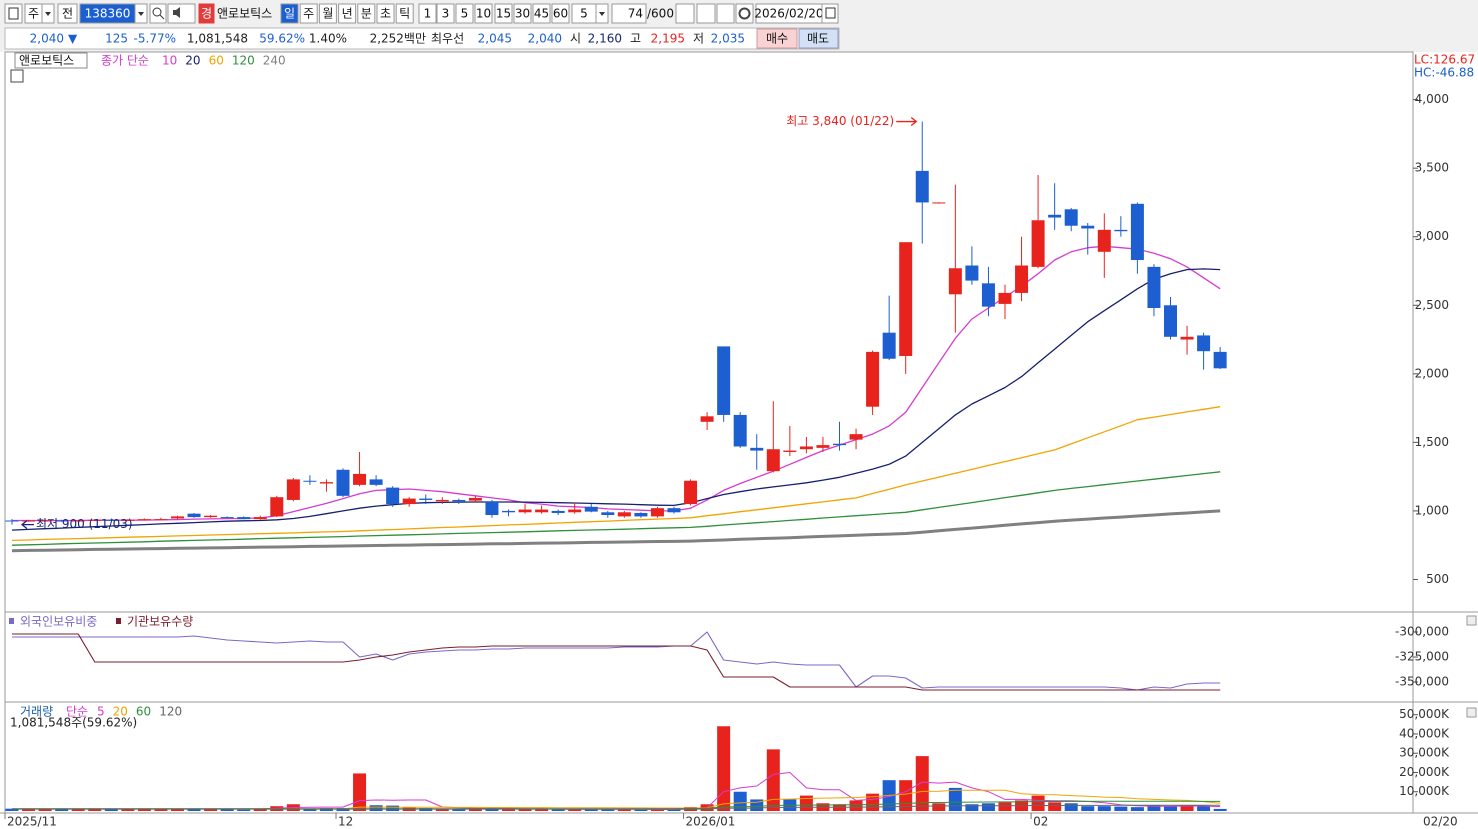 The height and width of the screenshot is (829, 1478). I want to click on quote-field: 2,160, so click(605, 39).